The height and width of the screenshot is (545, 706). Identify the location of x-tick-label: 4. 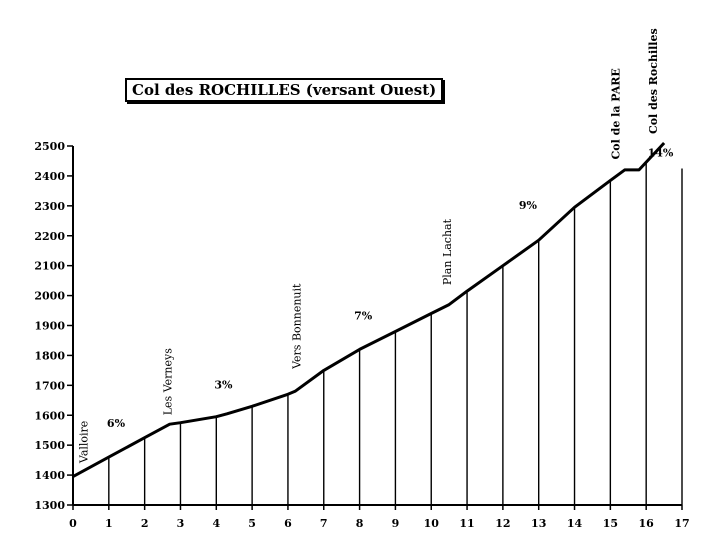
(216, 523).